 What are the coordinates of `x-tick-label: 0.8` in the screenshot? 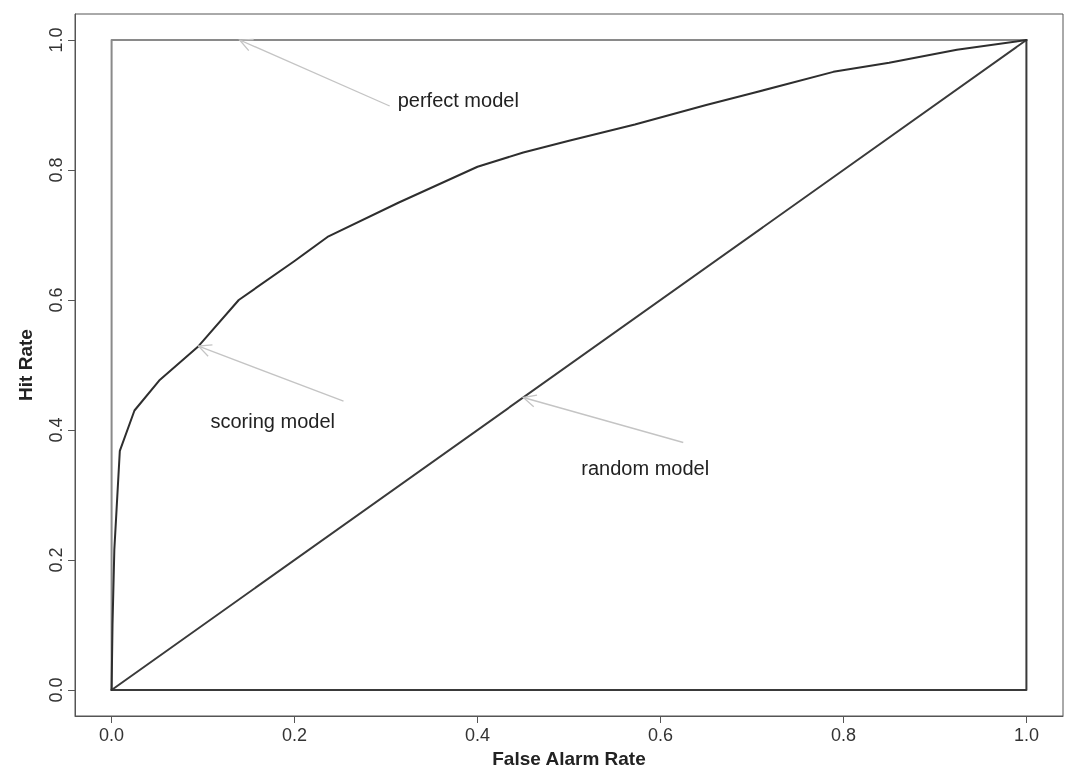 It's located at (843, 735).